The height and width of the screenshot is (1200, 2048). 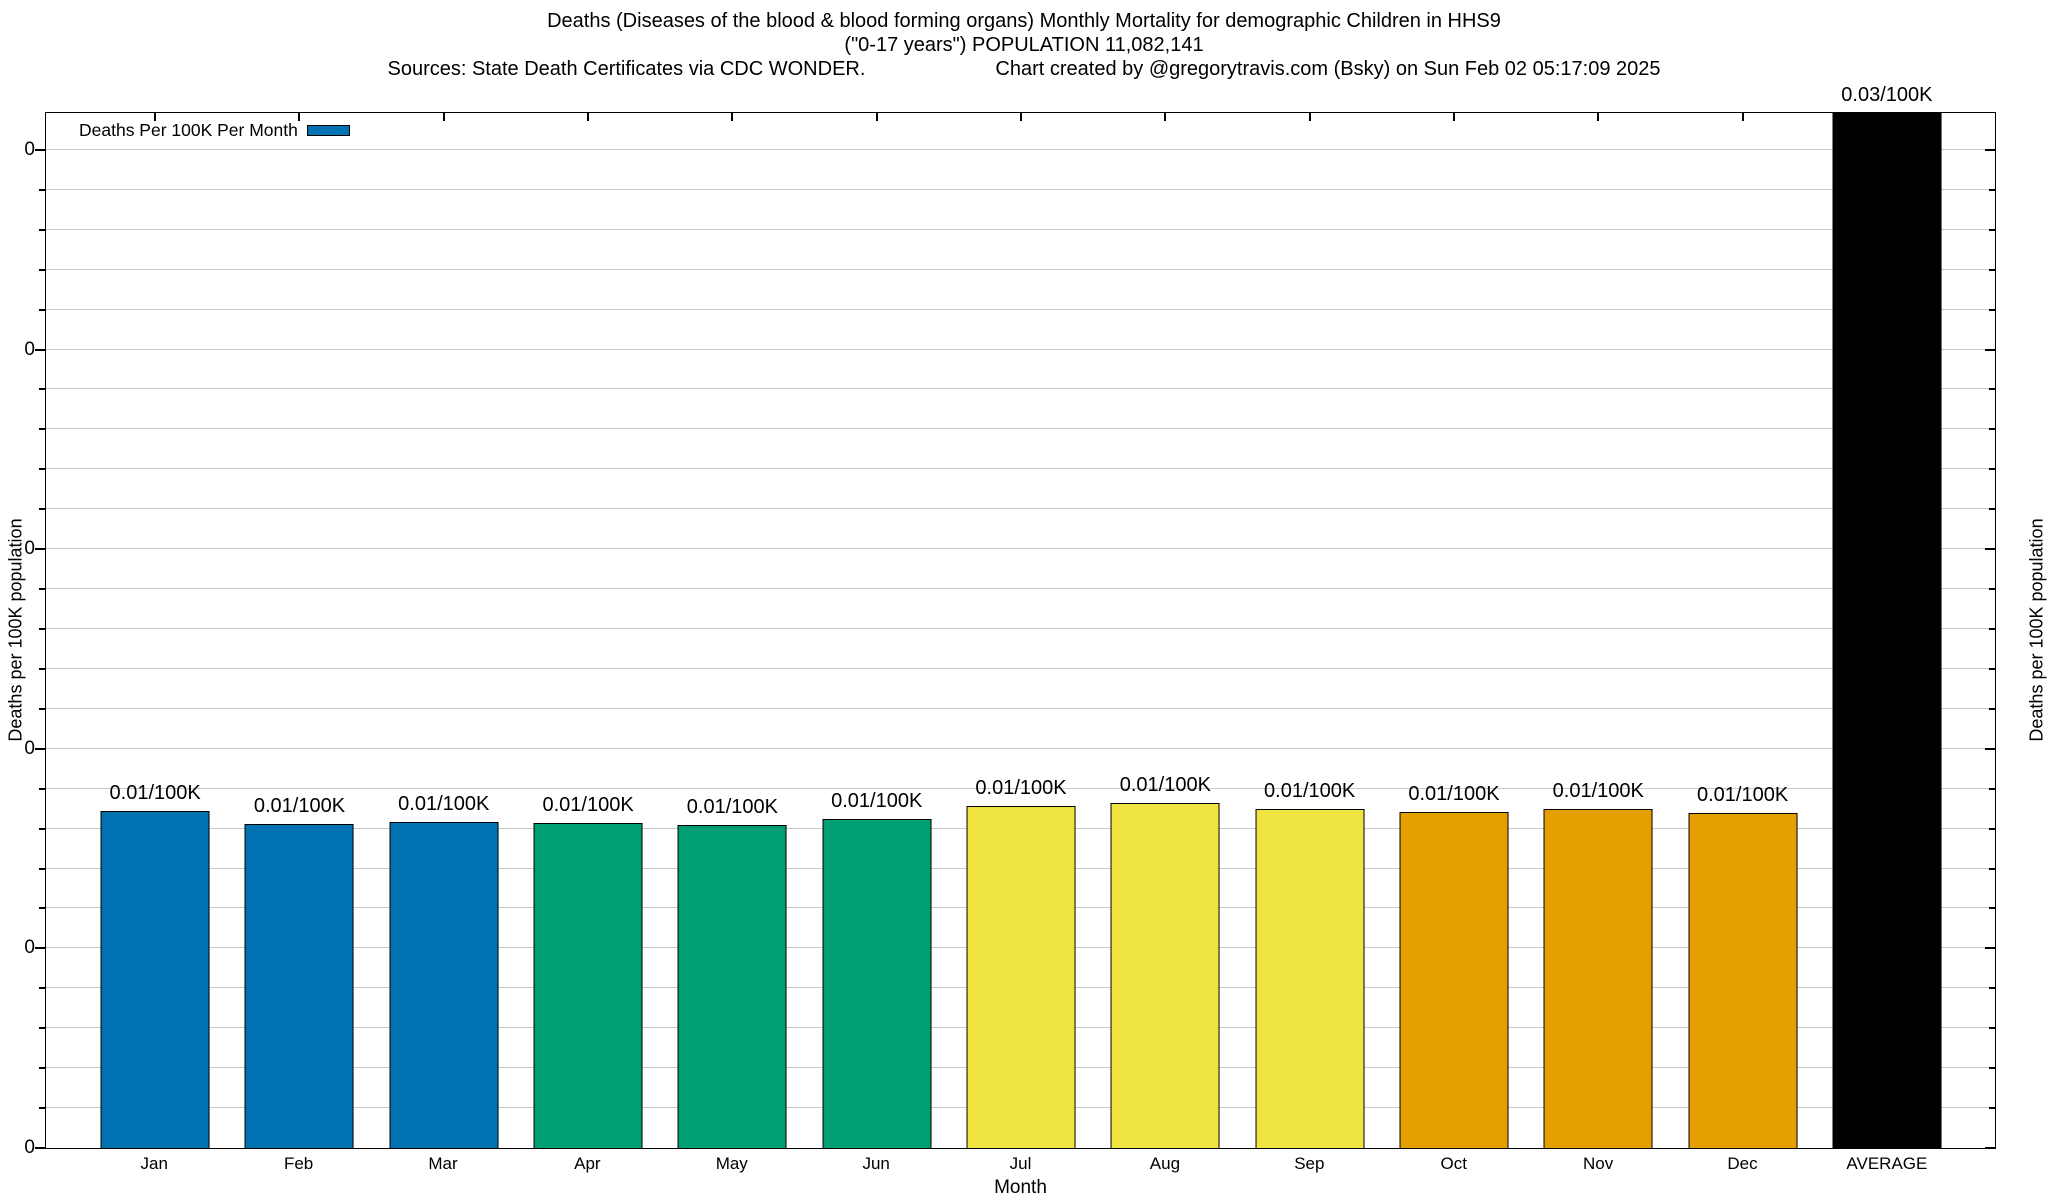 What do you see at coordinates (1021, 976) in the screenshot?
I see `bar-jul` at bounding box center [1021, 976].